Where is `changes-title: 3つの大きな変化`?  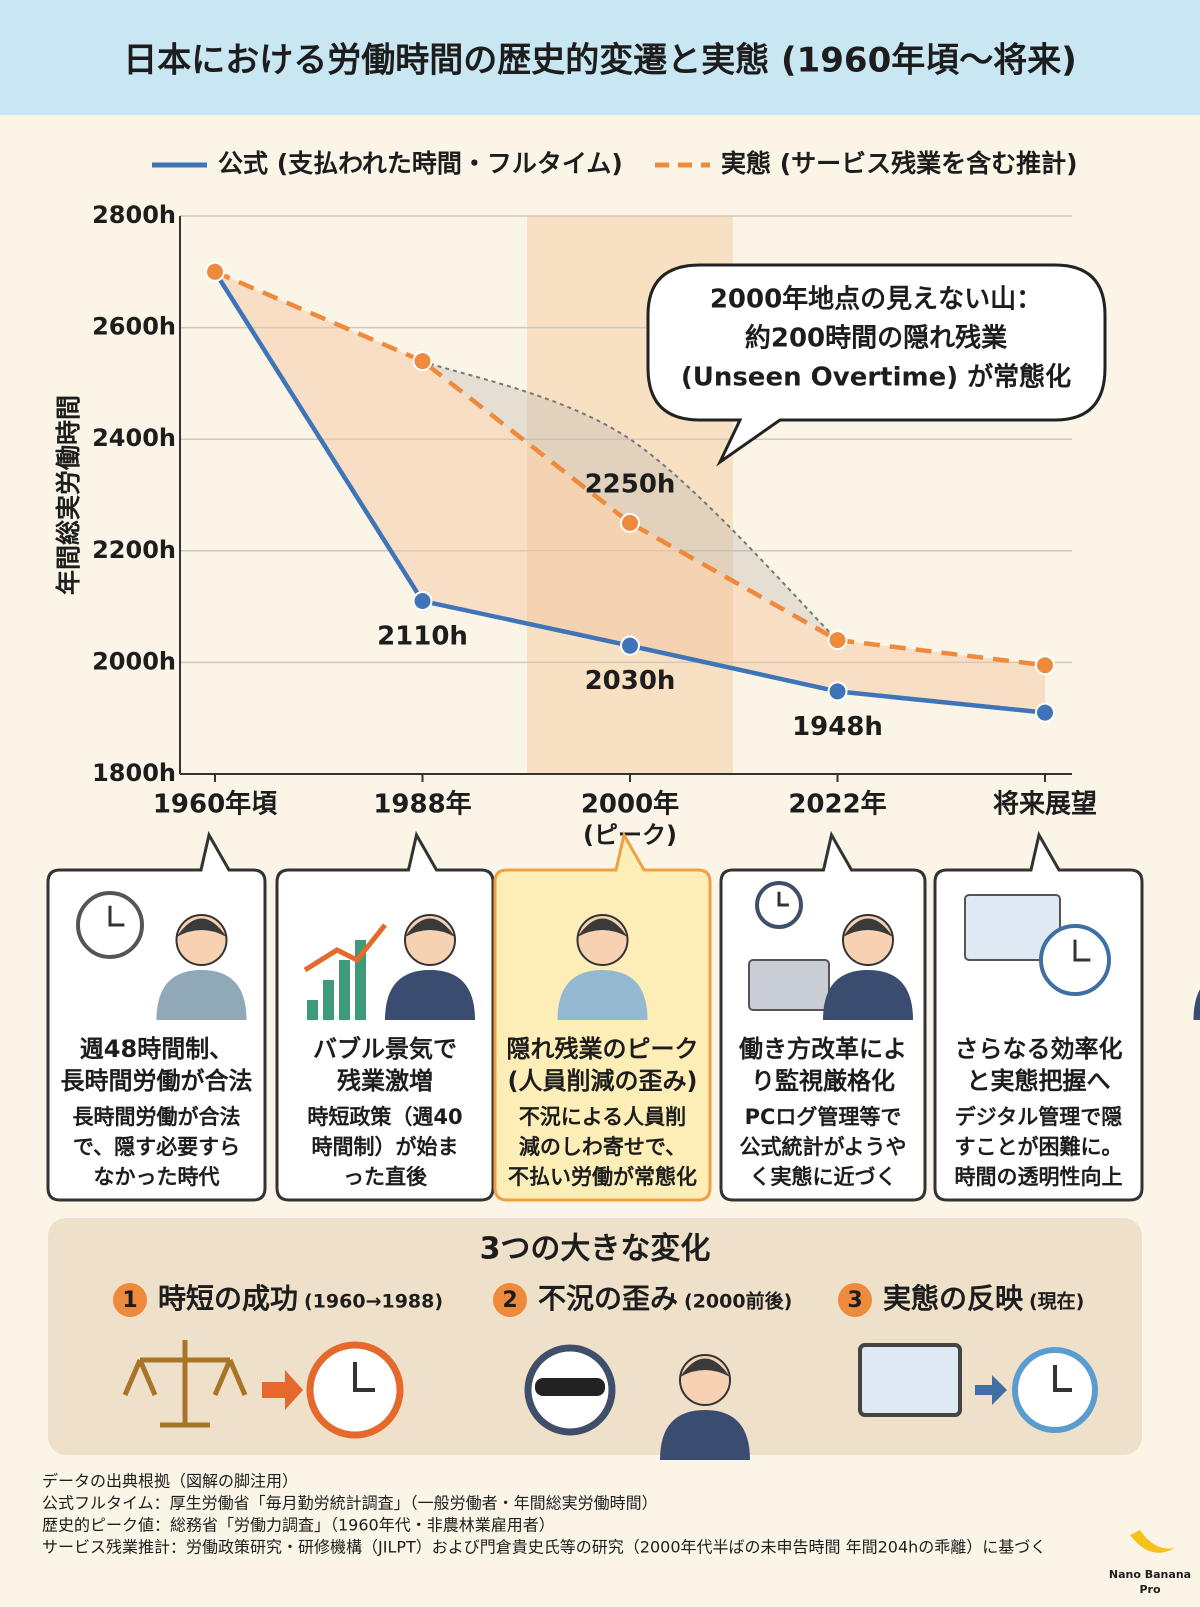 changes-title: 3つの大きな変化 is located at coordinates (595, 1249).